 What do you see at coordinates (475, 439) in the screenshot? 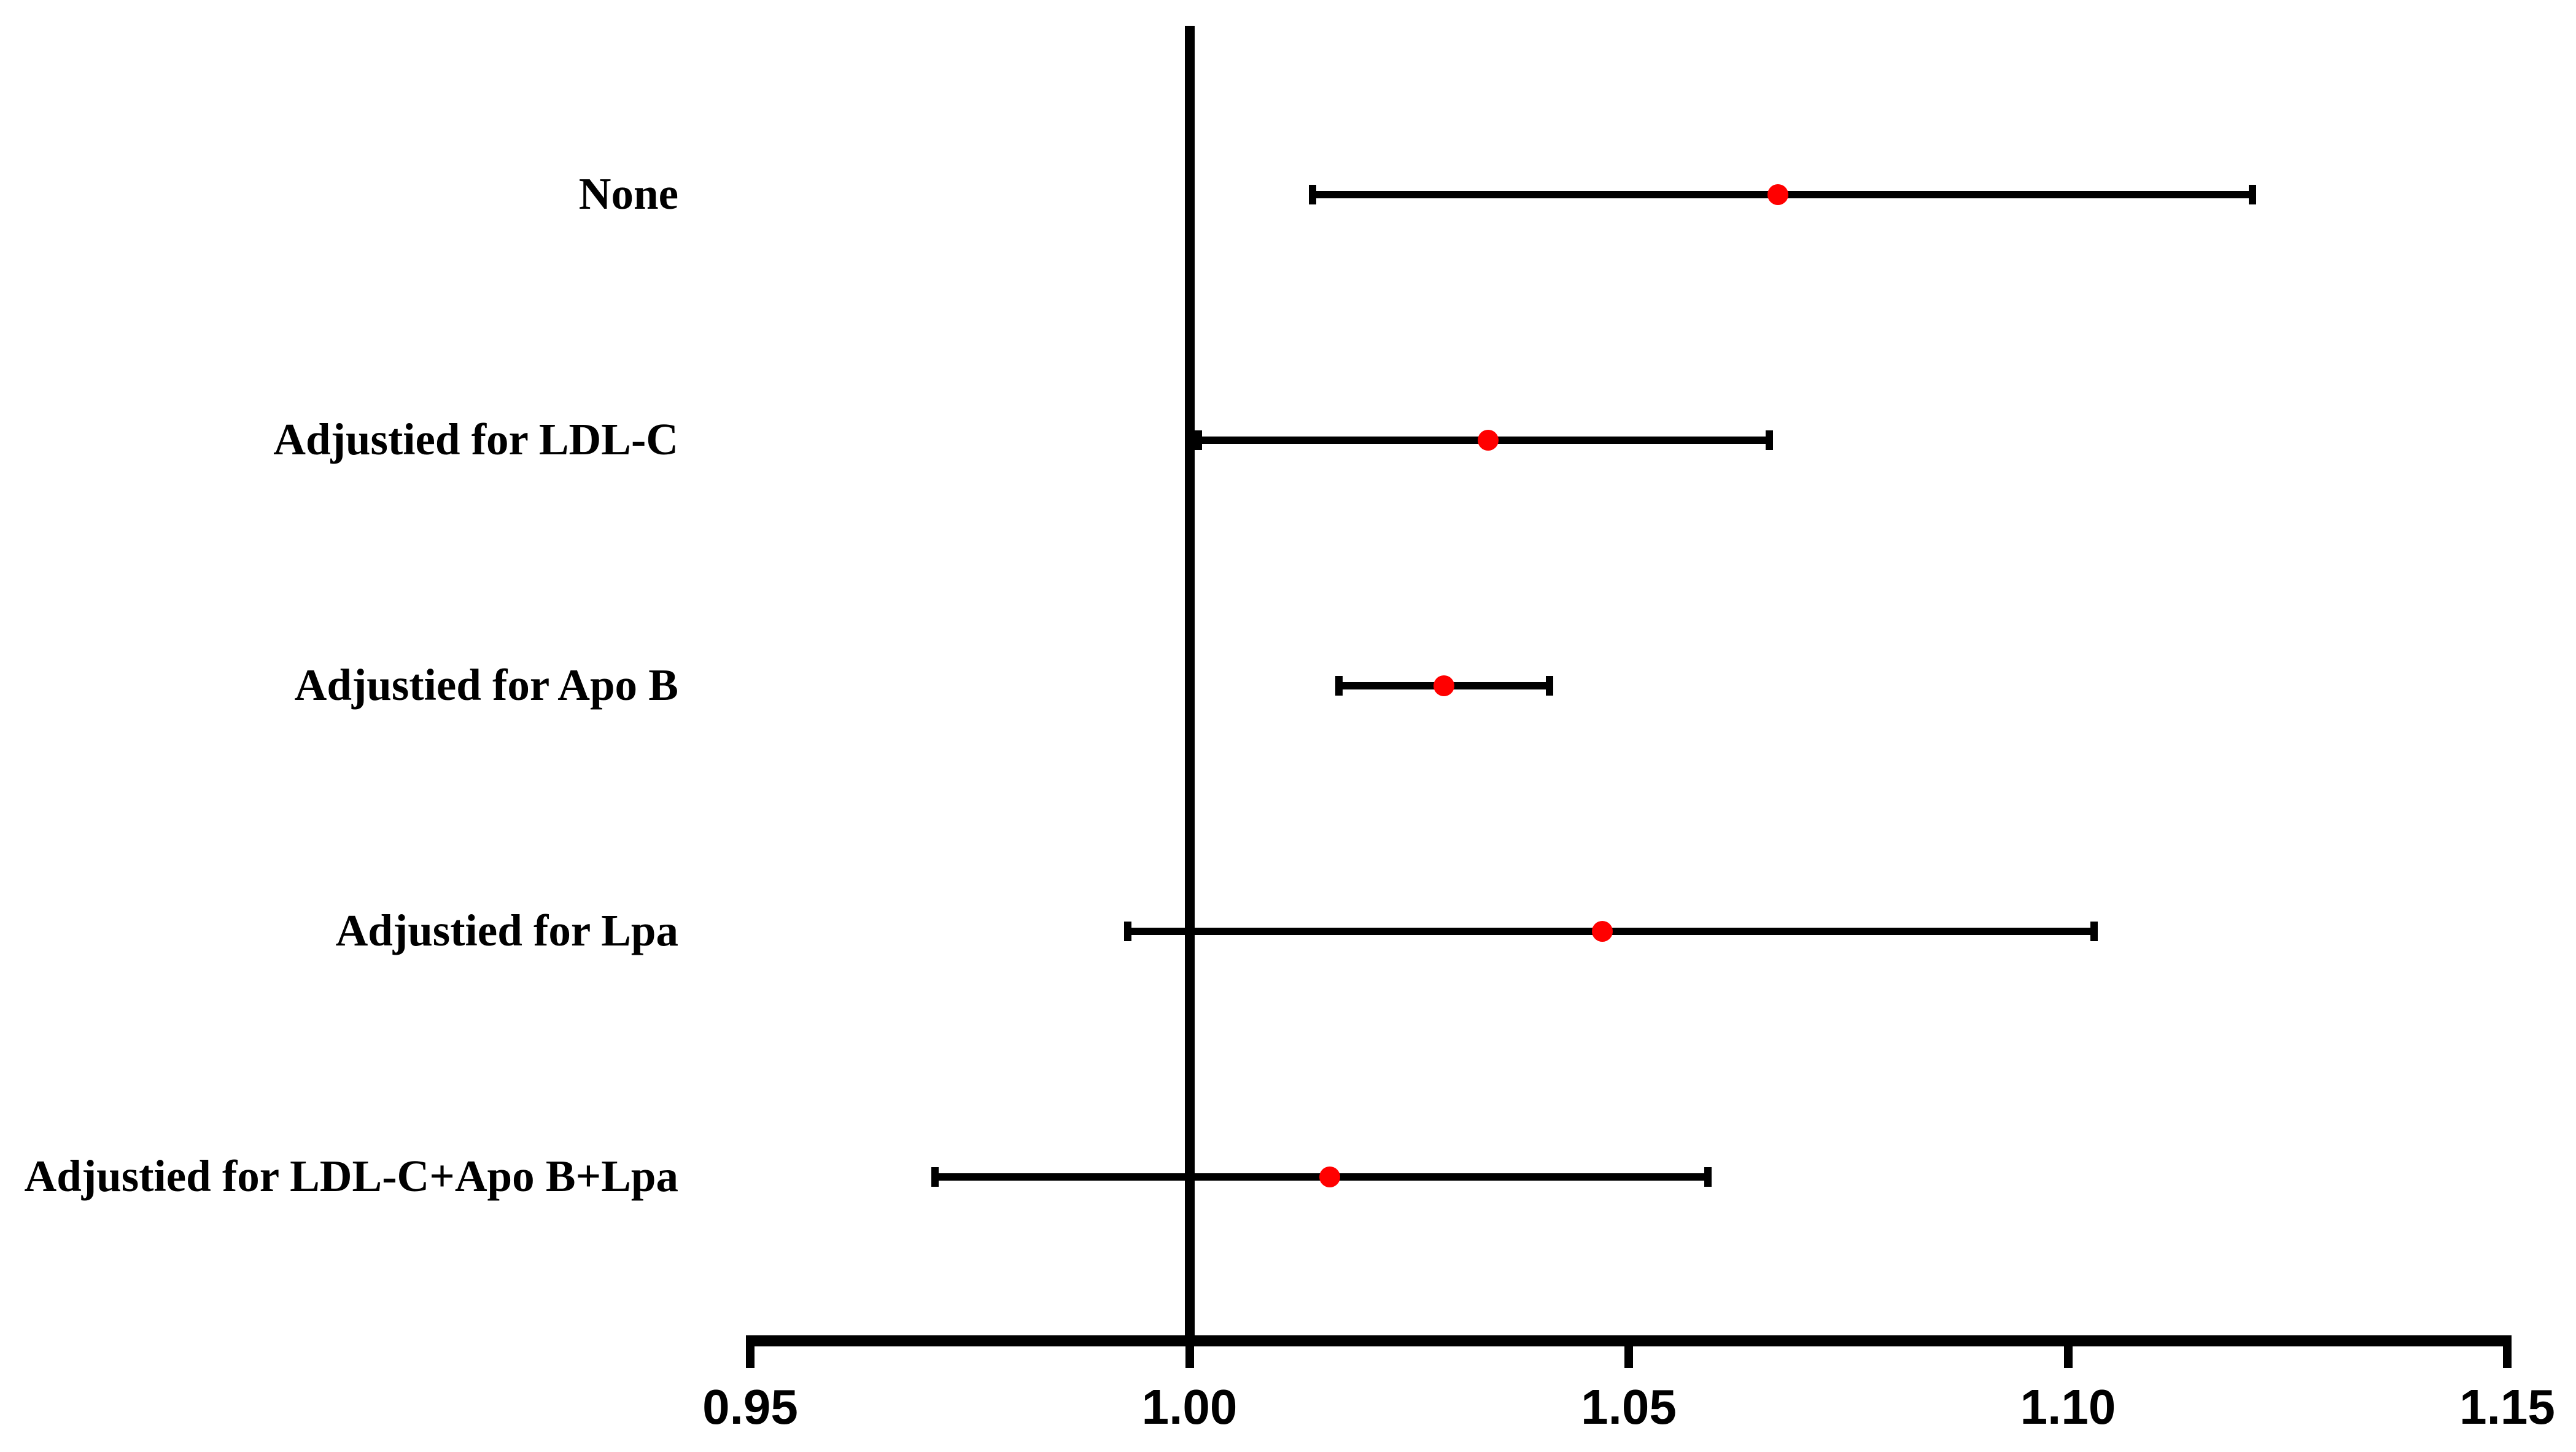
I see `row-label: Adjustied for LDL-C` at bounding box center [475, 439].